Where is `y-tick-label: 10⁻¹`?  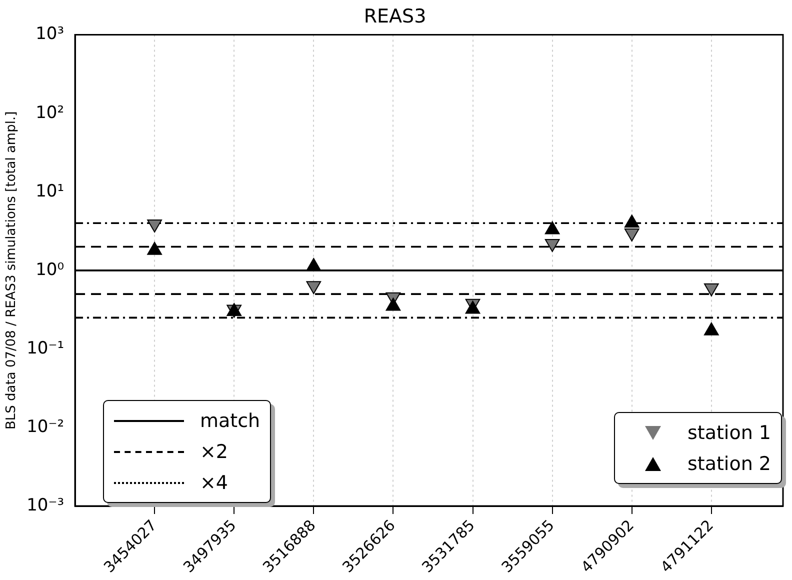 y-tick-label: 10⁻¹ is located at coordinates (45, 348).